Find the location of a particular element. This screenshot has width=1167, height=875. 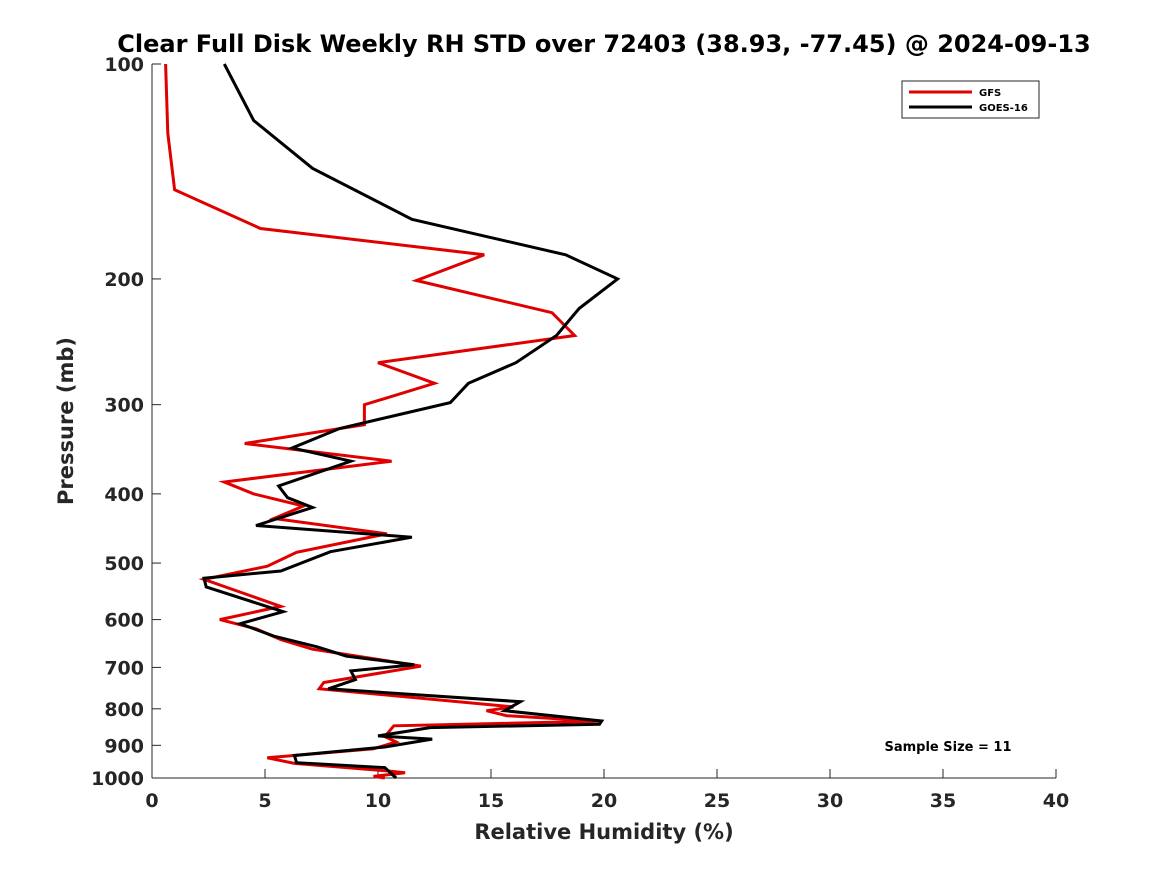

legend-label-goes-16: GOES-16 is located at coordinates (1003, 108).